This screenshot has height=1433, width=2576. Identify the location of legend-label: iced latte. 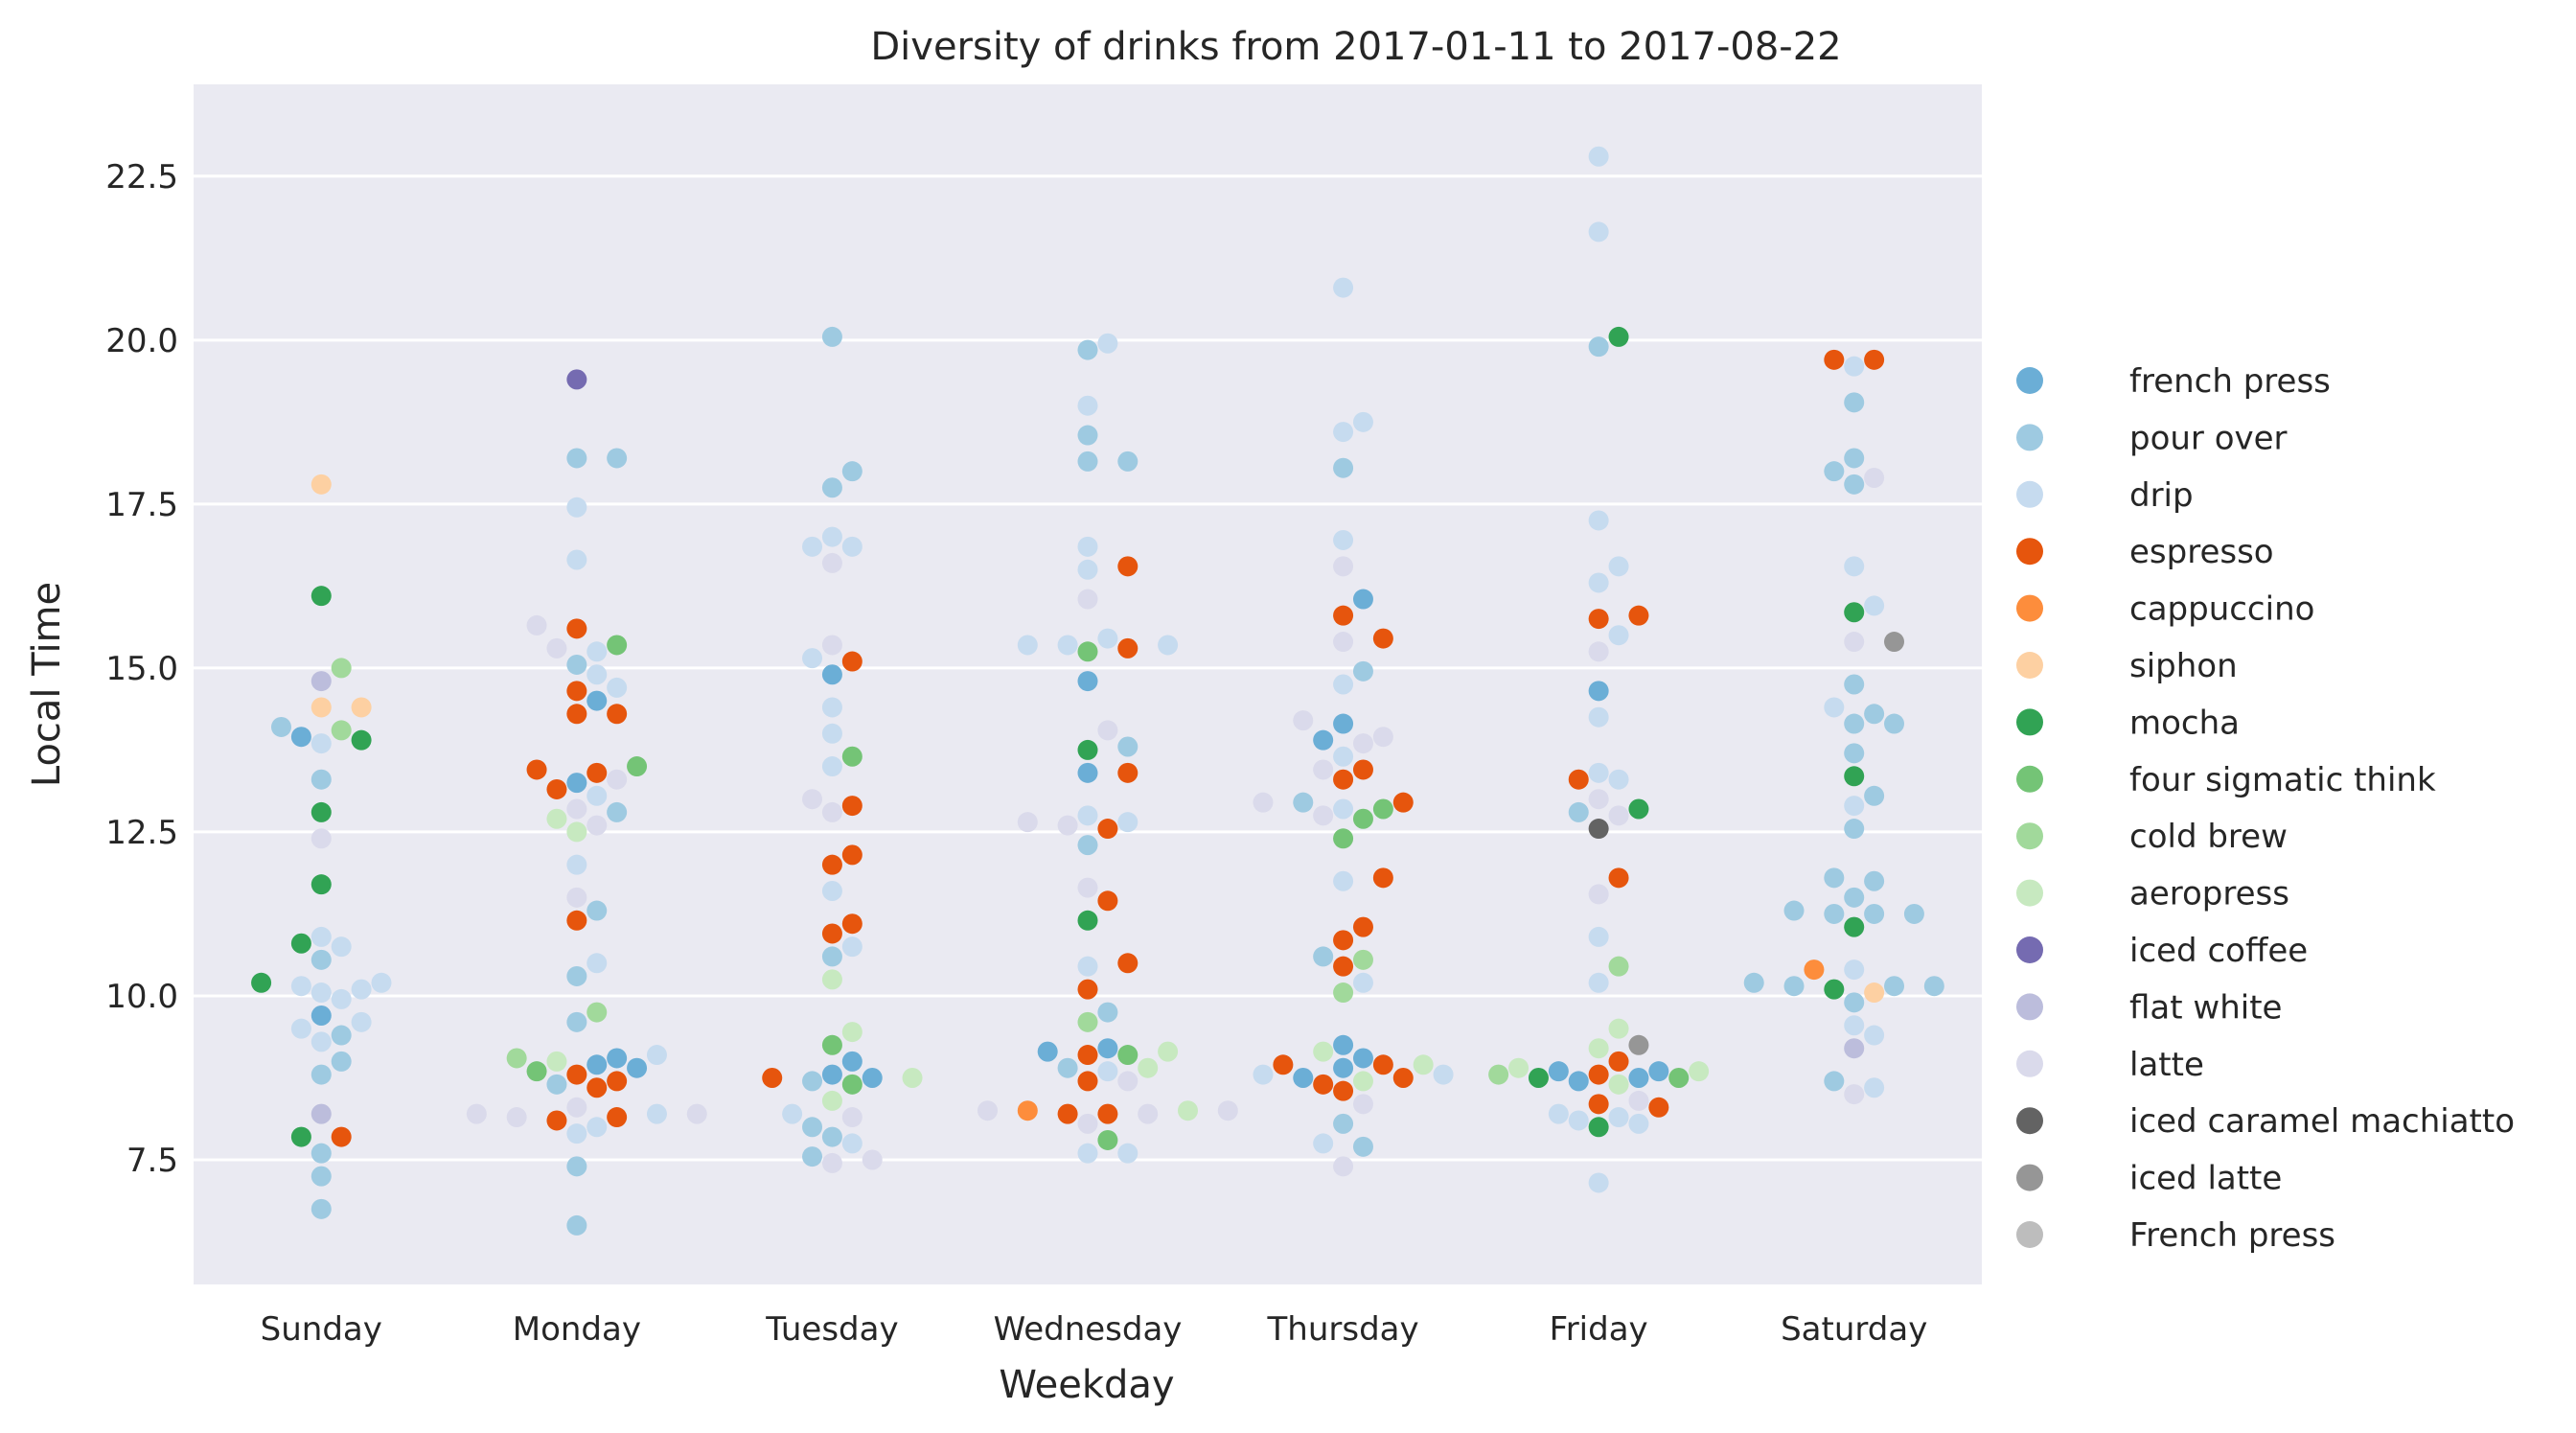
(2205, 1179).